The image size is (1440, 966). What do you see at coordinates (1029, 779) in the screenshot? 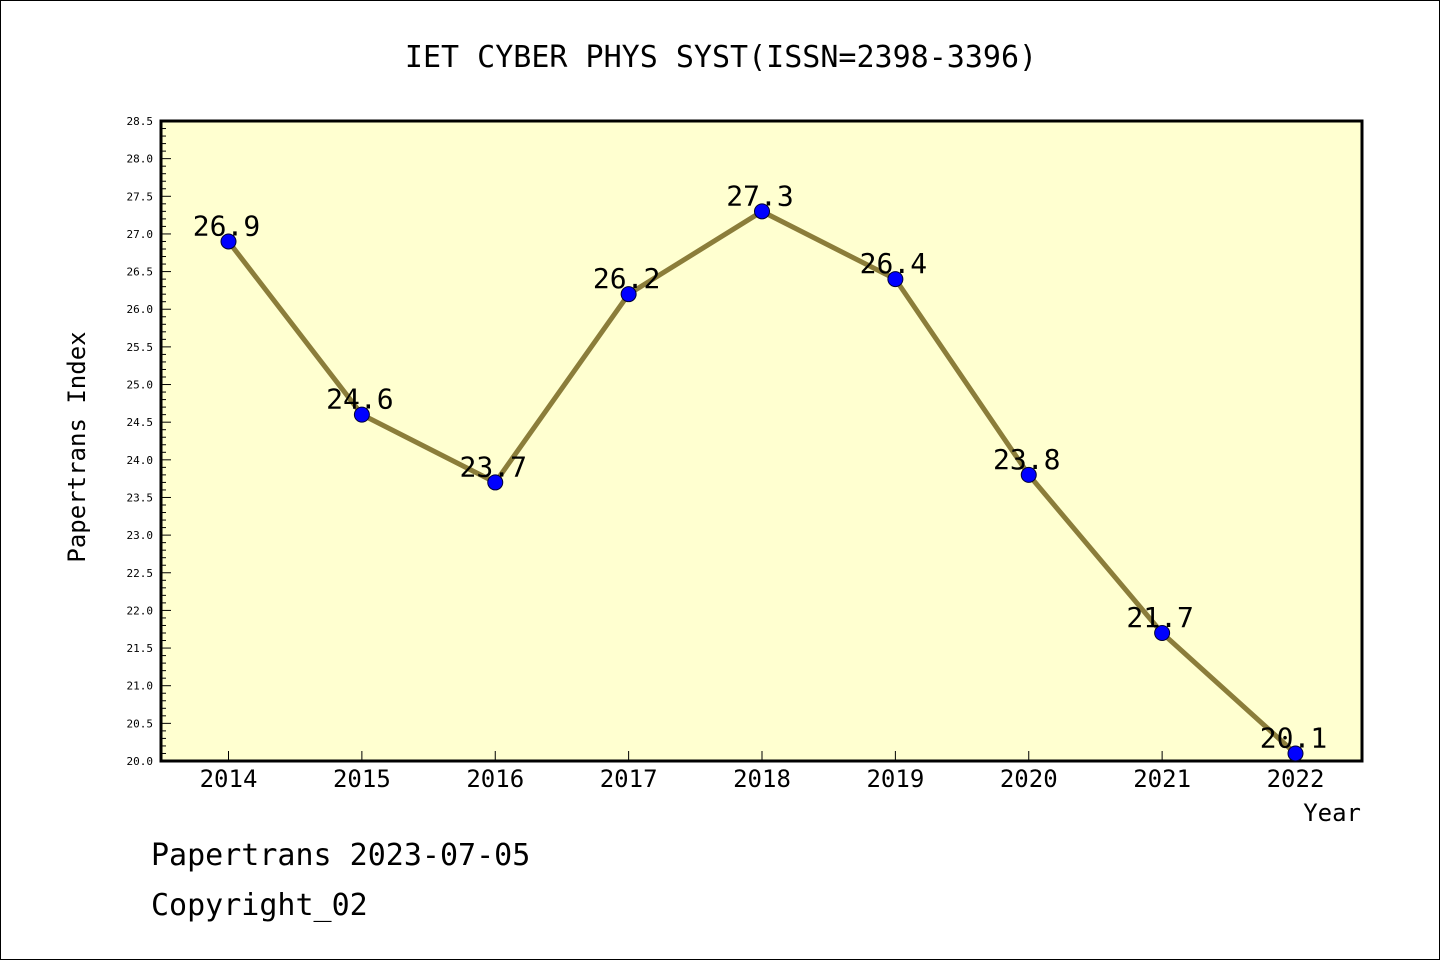
I see `x-tick-label: 2020` at bounding box center [1029, 779].